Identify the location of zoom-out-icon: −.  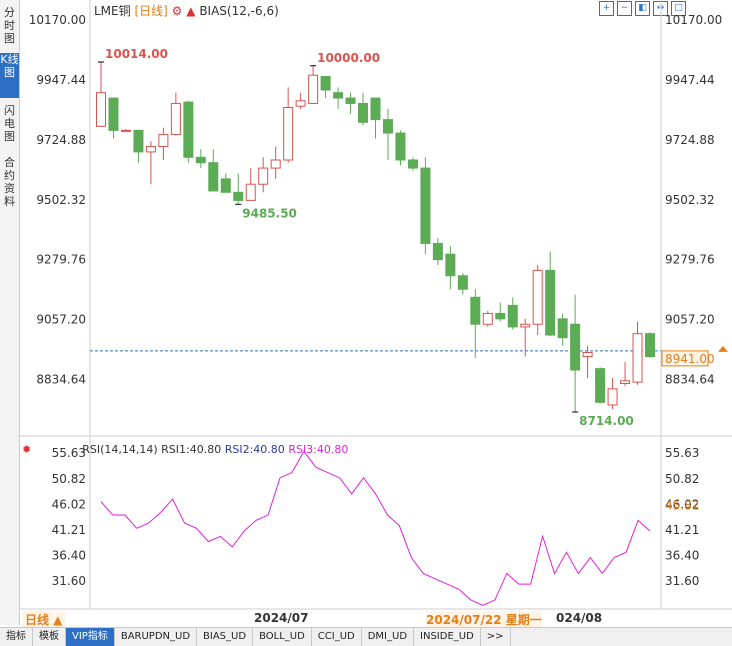
(624, 8).